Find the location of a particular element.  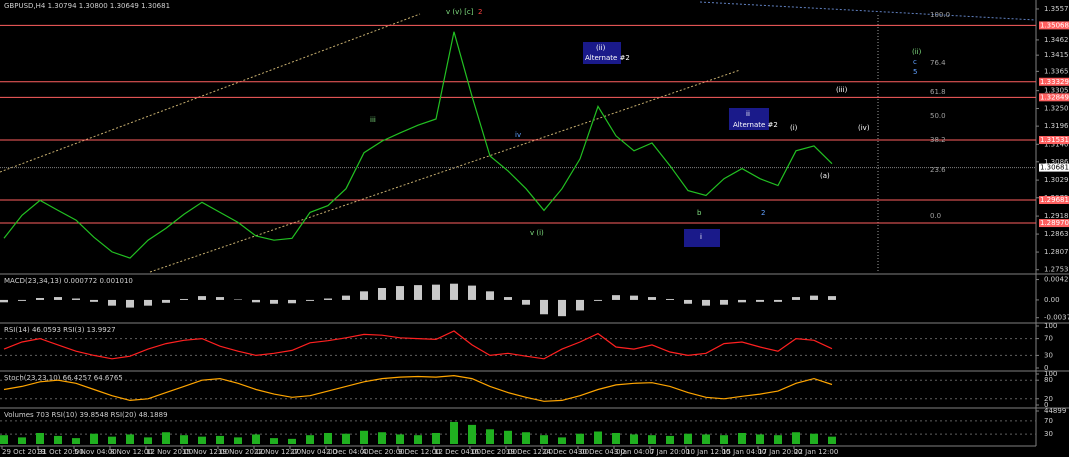

level-label: 1.35068 is located at coordinates (1054, 25).